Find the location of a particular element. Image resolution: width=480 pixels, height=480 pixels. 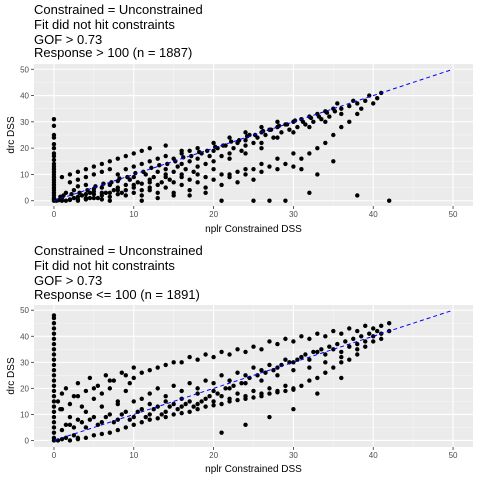

y-tick-label: 50 is located at coordinates (24, 310).